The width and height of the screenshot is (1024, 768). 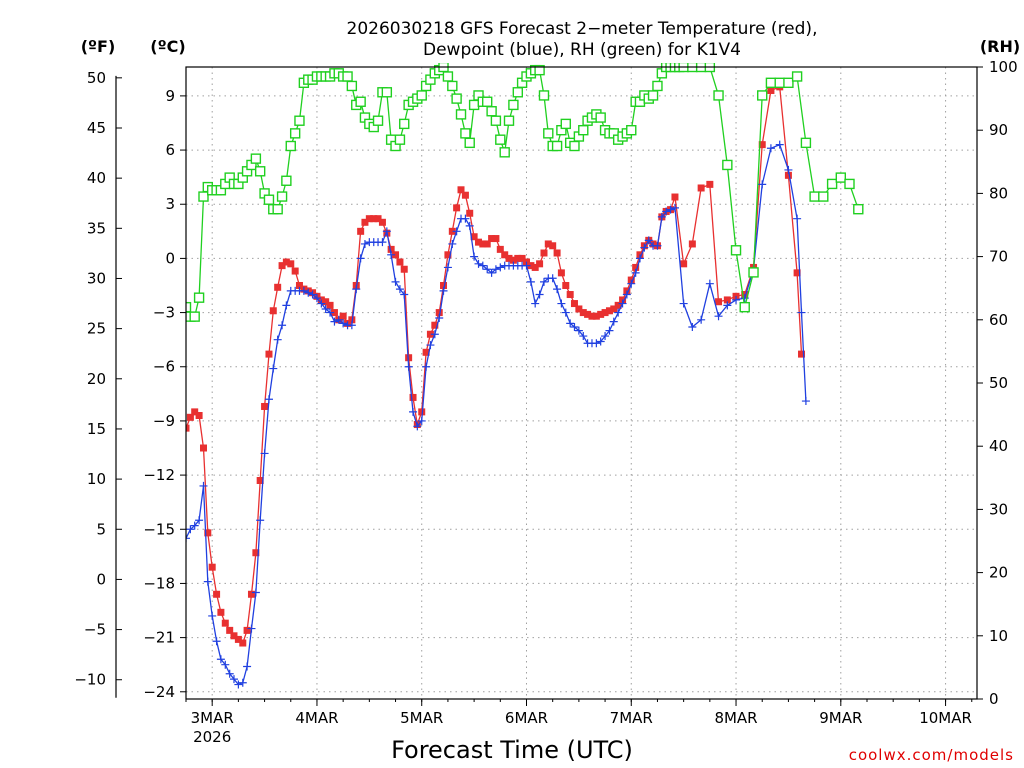 I want to click on fahrenheit-tick-label: 0, so click(x=101, y=579).